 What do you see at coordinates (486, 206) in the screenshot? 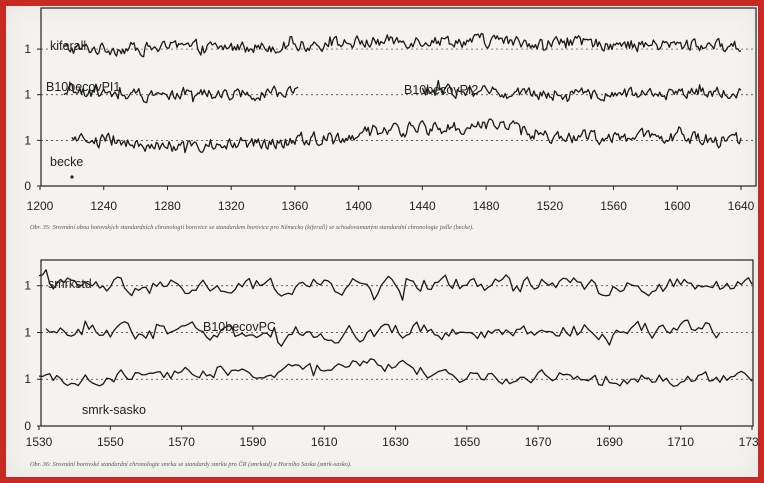
I see `x-tick-label: 1480` at bounding box center [486, 206].